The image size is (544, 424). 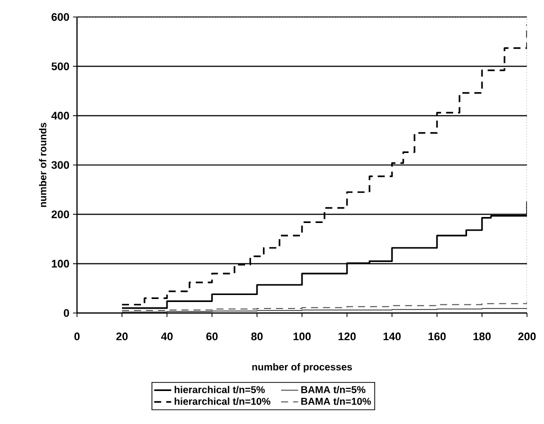 What do you see at coordinates (392, 336) in the screenshot?
I see `x-tick-label: 140` at bounding box center [392, 336].